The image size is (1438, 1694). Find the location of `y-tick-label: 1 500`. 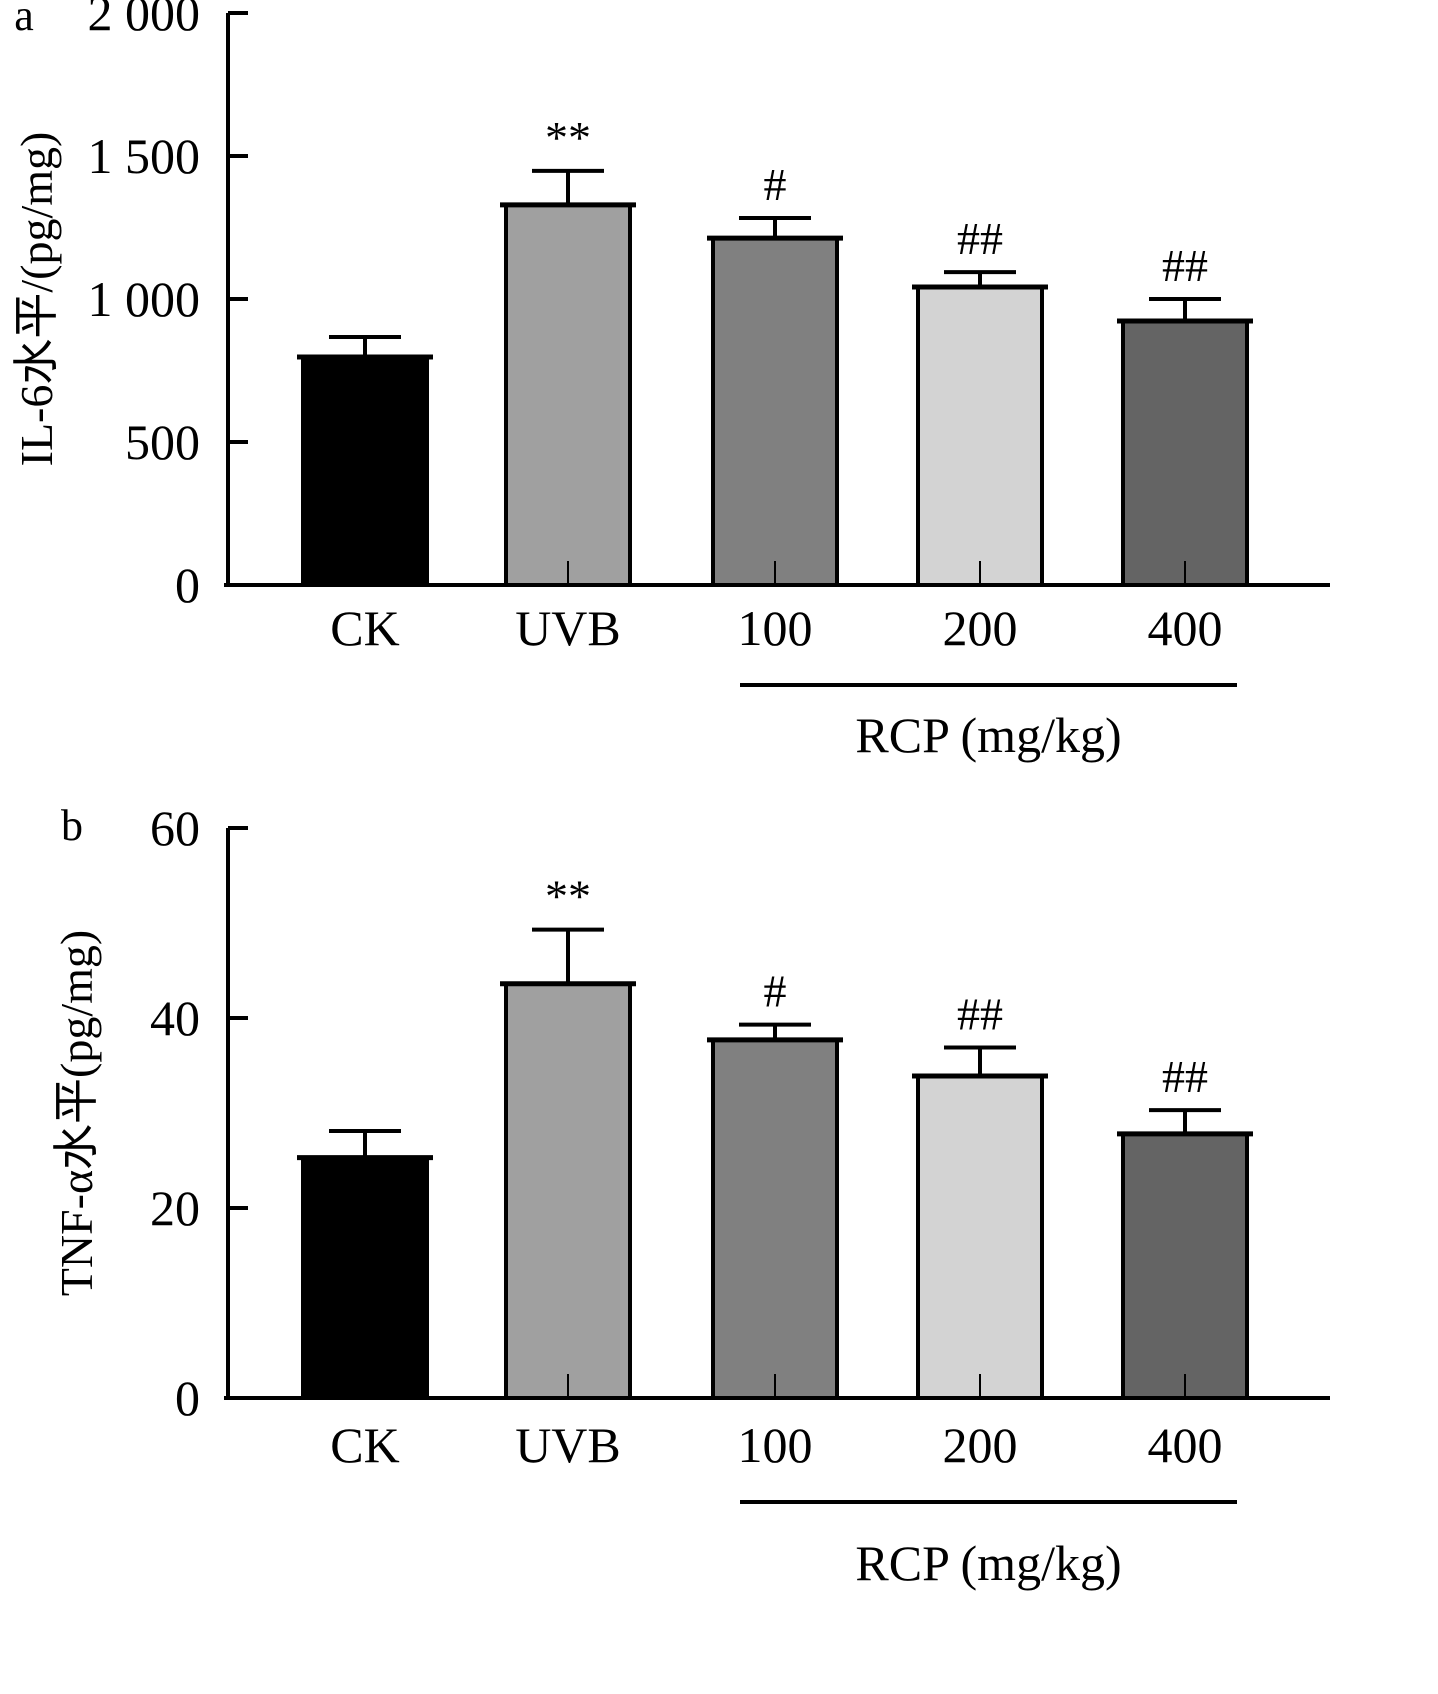

y-tick-label: 1 500 is located at coordinates (144, 156).